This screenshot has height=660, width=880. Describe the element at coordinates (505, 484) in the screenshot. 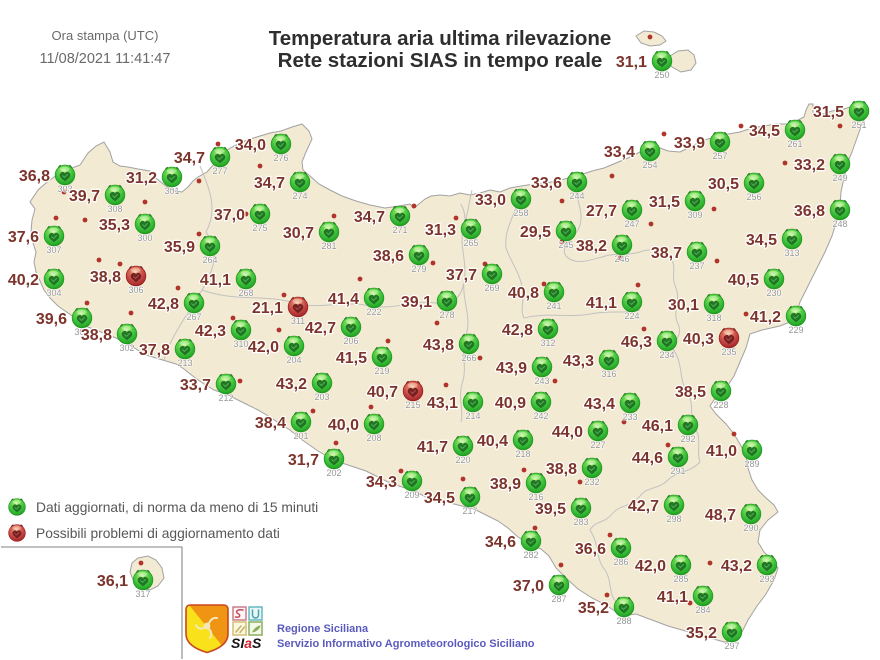

I see `svg-text: 38,9` at that location.